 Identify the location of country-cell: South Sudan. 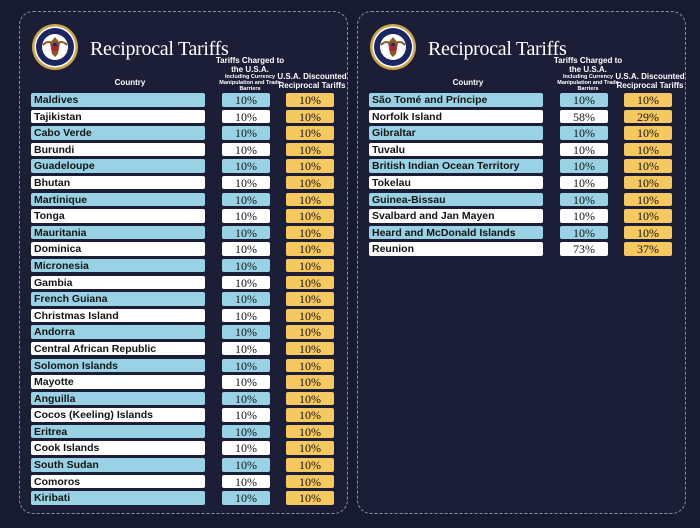
(118, 465).